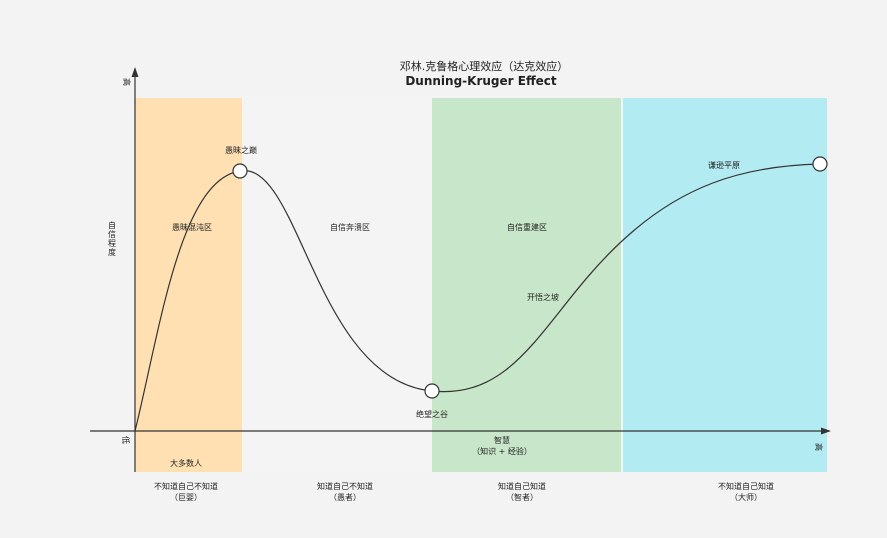 The image size is (887, 538). I want to click on title-english: Dunning-Kruger Effect, so click(481, 81).